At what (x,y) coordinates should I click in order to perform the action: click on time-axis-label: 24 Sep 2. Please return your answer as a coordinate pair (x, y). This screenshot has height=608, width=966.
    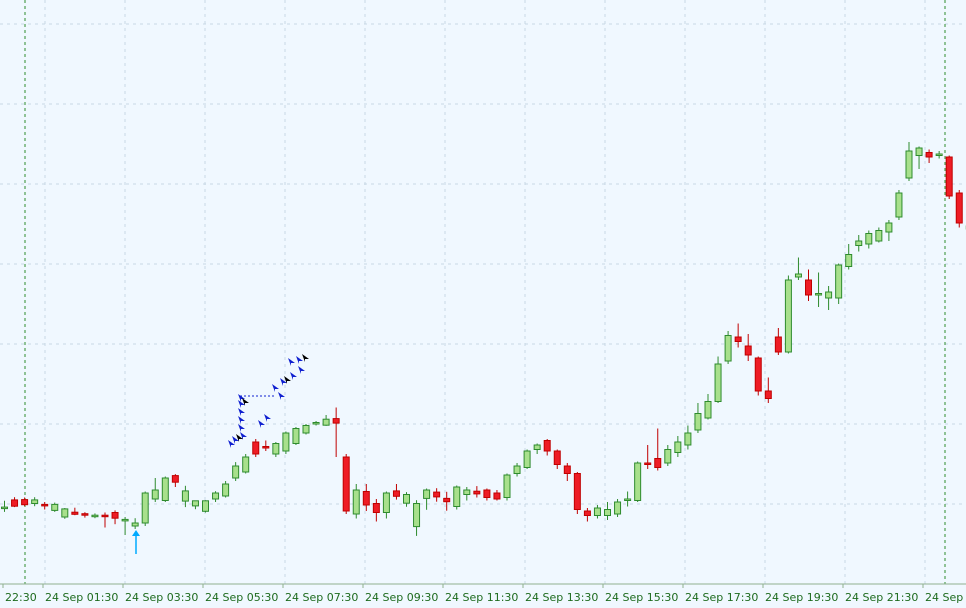
    Looking at the image, I should click on (945, 597).